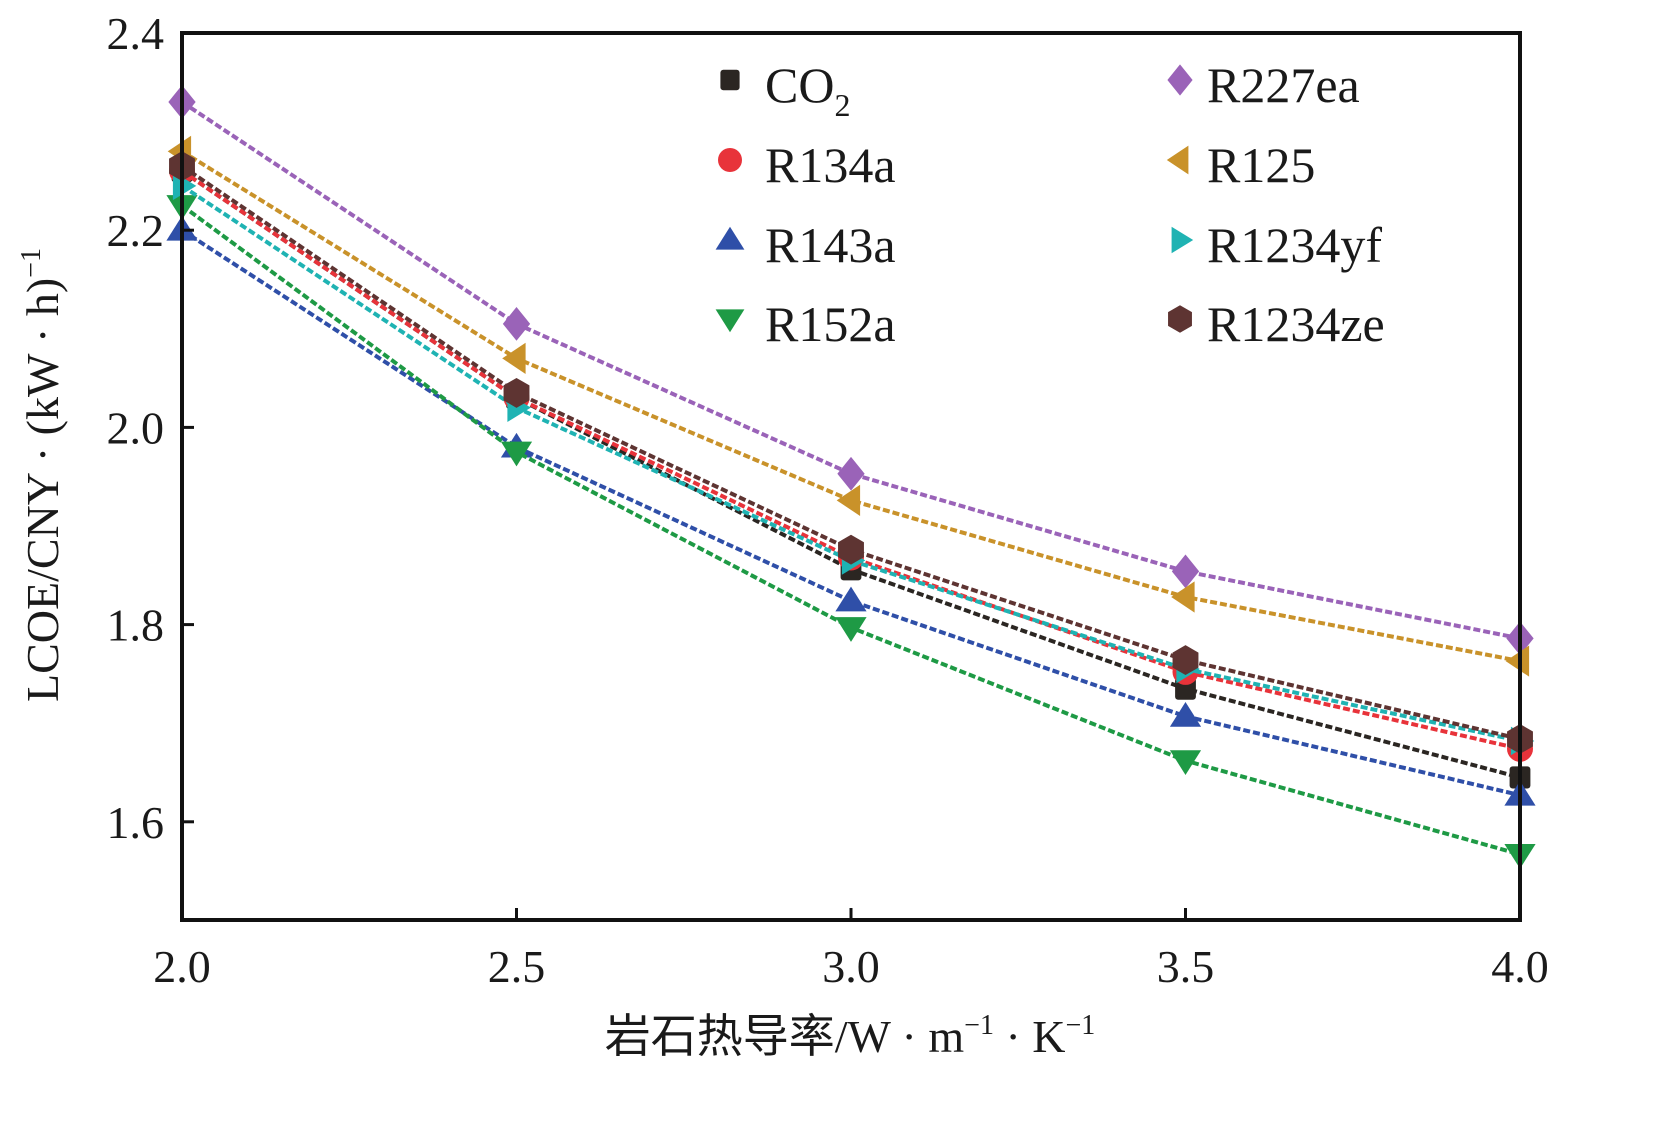  Describe the element at coordinates (730, 321) in the screenshot. I see `legend-marker-r152a` at that location.